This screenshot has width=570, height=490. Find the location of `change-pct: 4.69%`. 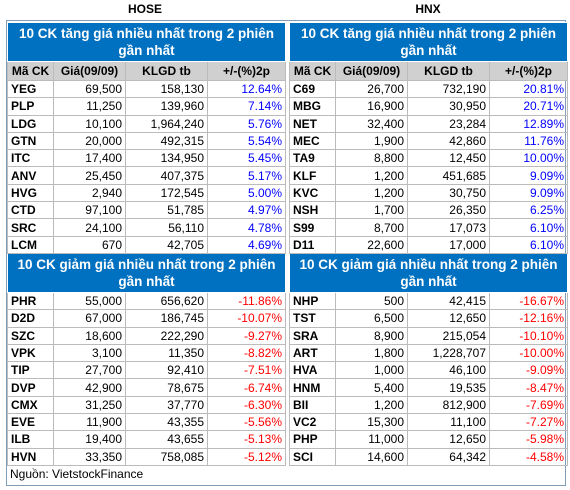

change-pct: 4.69% is located at coordinates (246, 244).